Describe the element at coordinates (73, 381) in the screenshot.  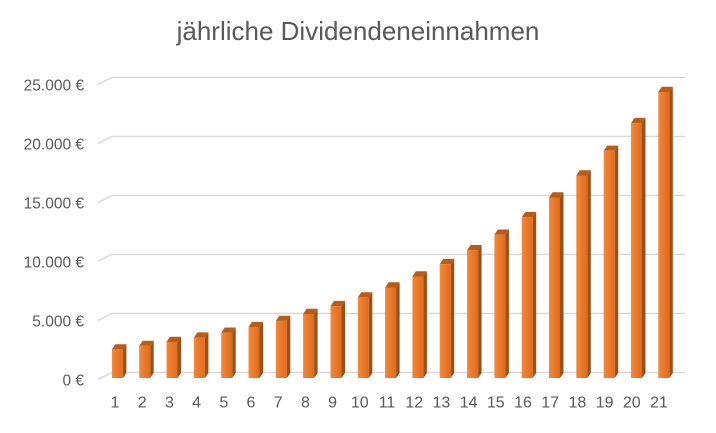
I see `svg-text: 0 €` at that location.